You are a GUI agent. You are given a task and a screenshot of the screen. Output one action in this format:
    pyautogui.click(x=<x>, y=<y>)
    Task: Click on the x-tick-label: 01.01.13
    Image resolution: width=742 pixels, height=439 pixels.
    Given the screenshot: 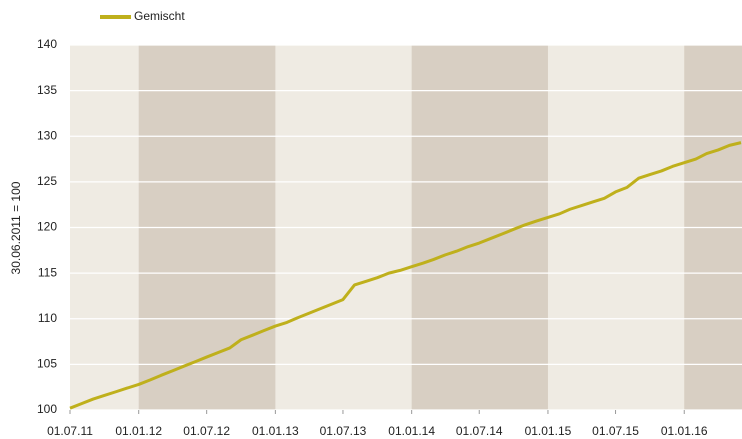 What is the action you would take?
    pyautogui.click(x=275, y=431)
    